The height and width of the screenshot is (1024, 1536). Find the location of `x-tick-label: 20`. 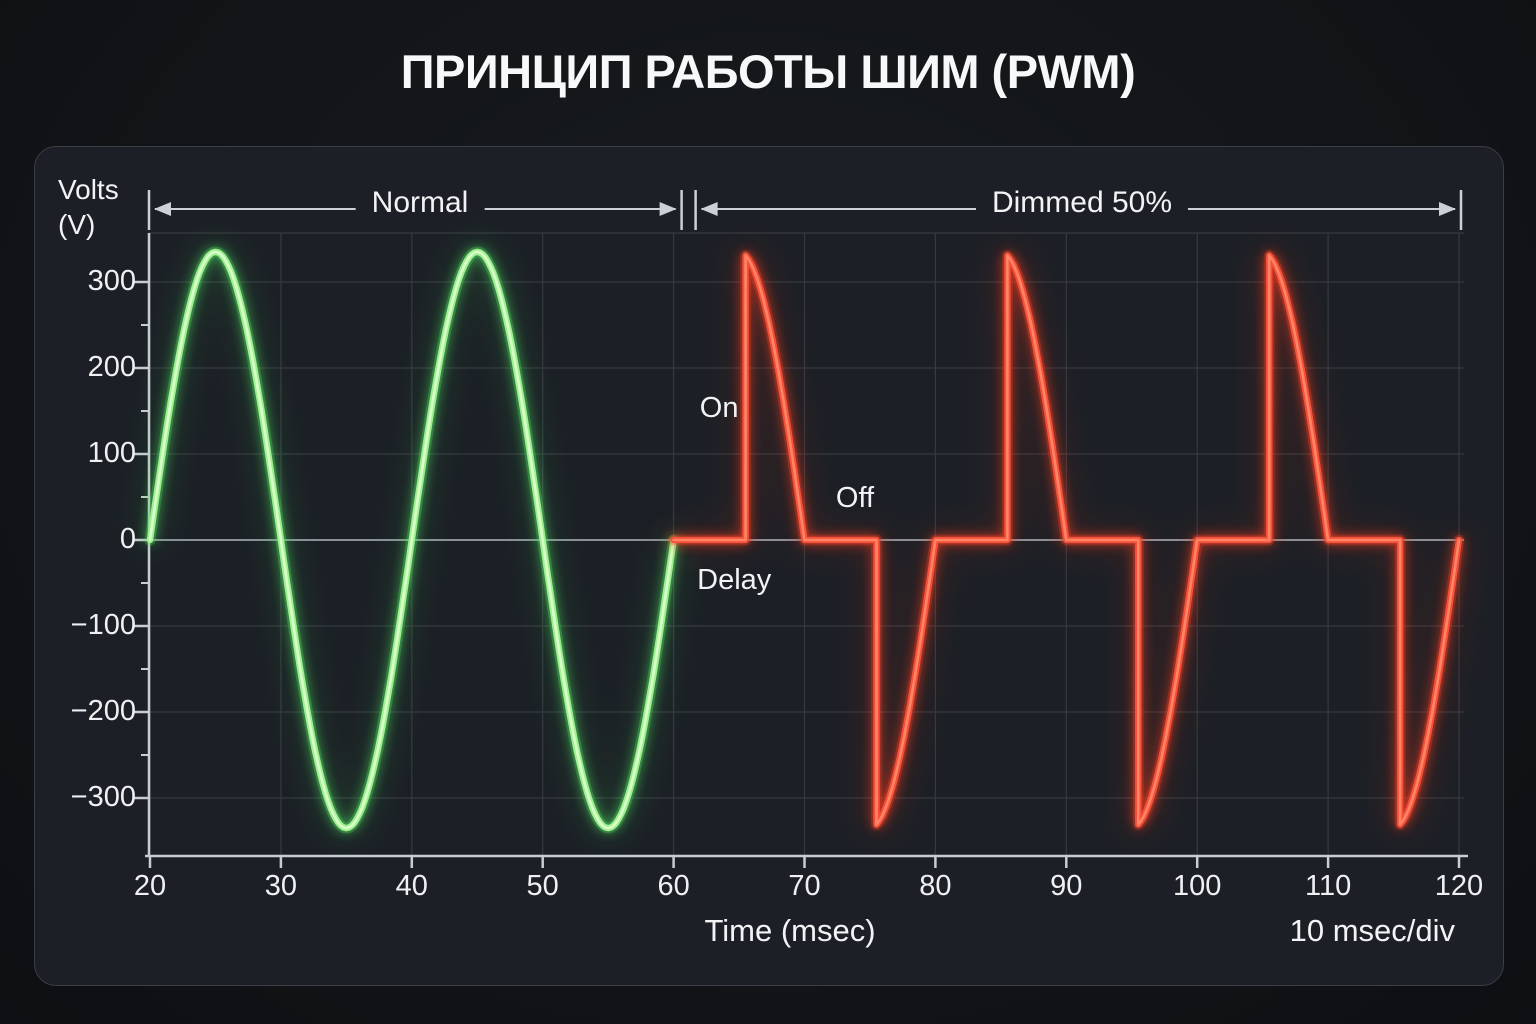

x-tick-label: 20 is located at coordinates (150, 886).